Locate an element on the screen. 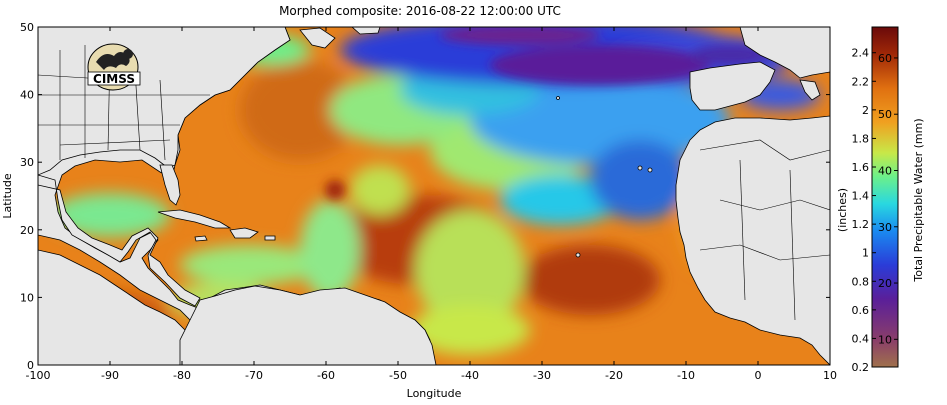 The width and height of the screenshot is (947, 405). x-tick-label: -40 is located at coordinates (470, 375).